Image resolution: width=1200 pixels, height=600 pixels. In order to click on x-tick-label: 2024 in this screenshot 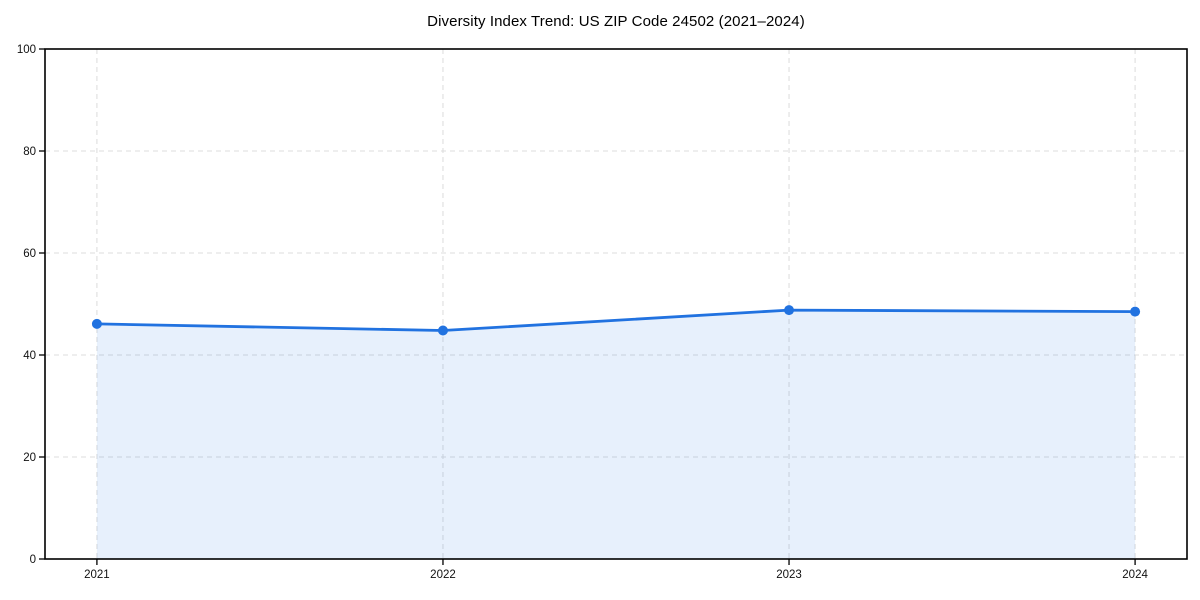, I will do `click(1135, 575)`.